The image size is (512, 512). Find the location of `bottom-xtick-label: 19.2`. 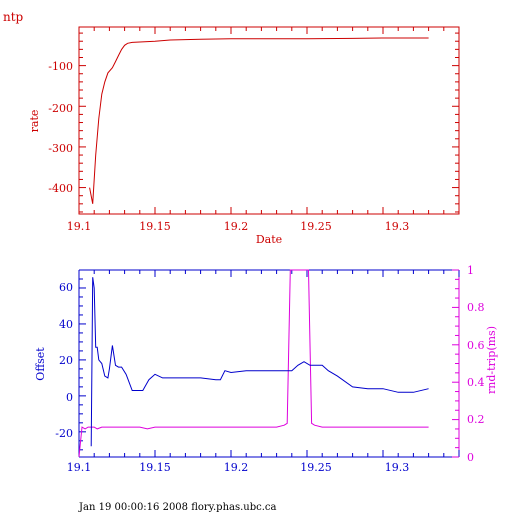

bottom-xtick-label: 19.2 is located at coordinates (236, 467).